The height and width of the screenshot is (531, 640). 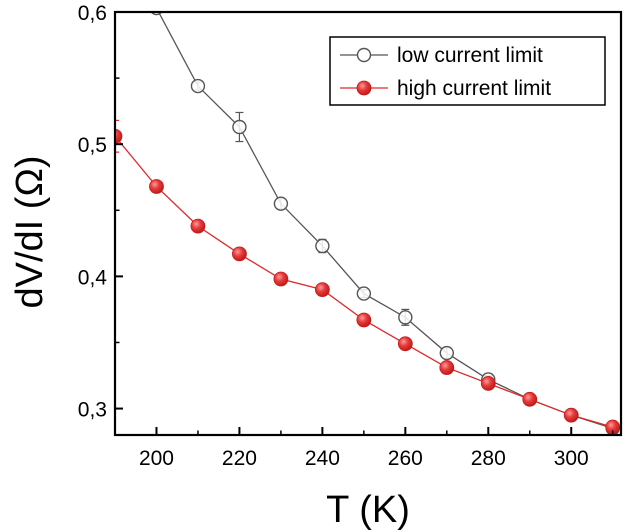 I want to click on x-tick-label: 300, so click(x=571, y=458).